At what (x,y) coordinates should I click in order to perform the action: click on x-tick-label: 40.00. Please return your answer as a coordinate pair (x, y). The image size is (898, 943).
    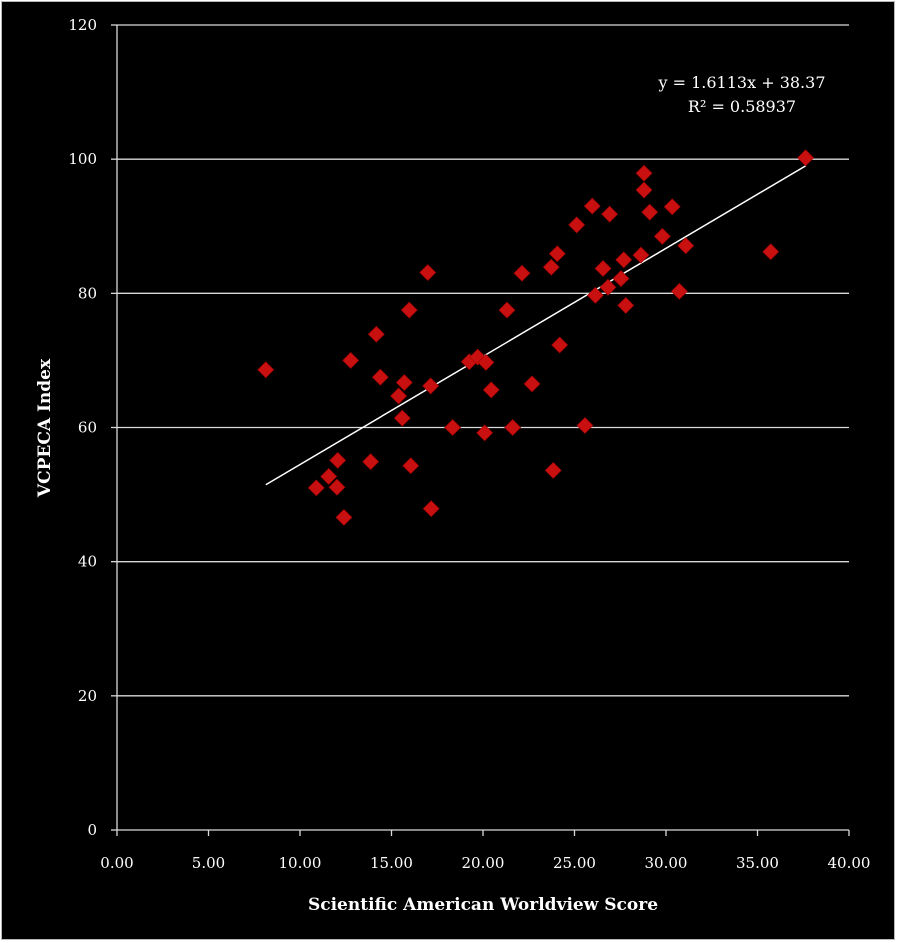
    Looking at the image, I should click on (849, 863).